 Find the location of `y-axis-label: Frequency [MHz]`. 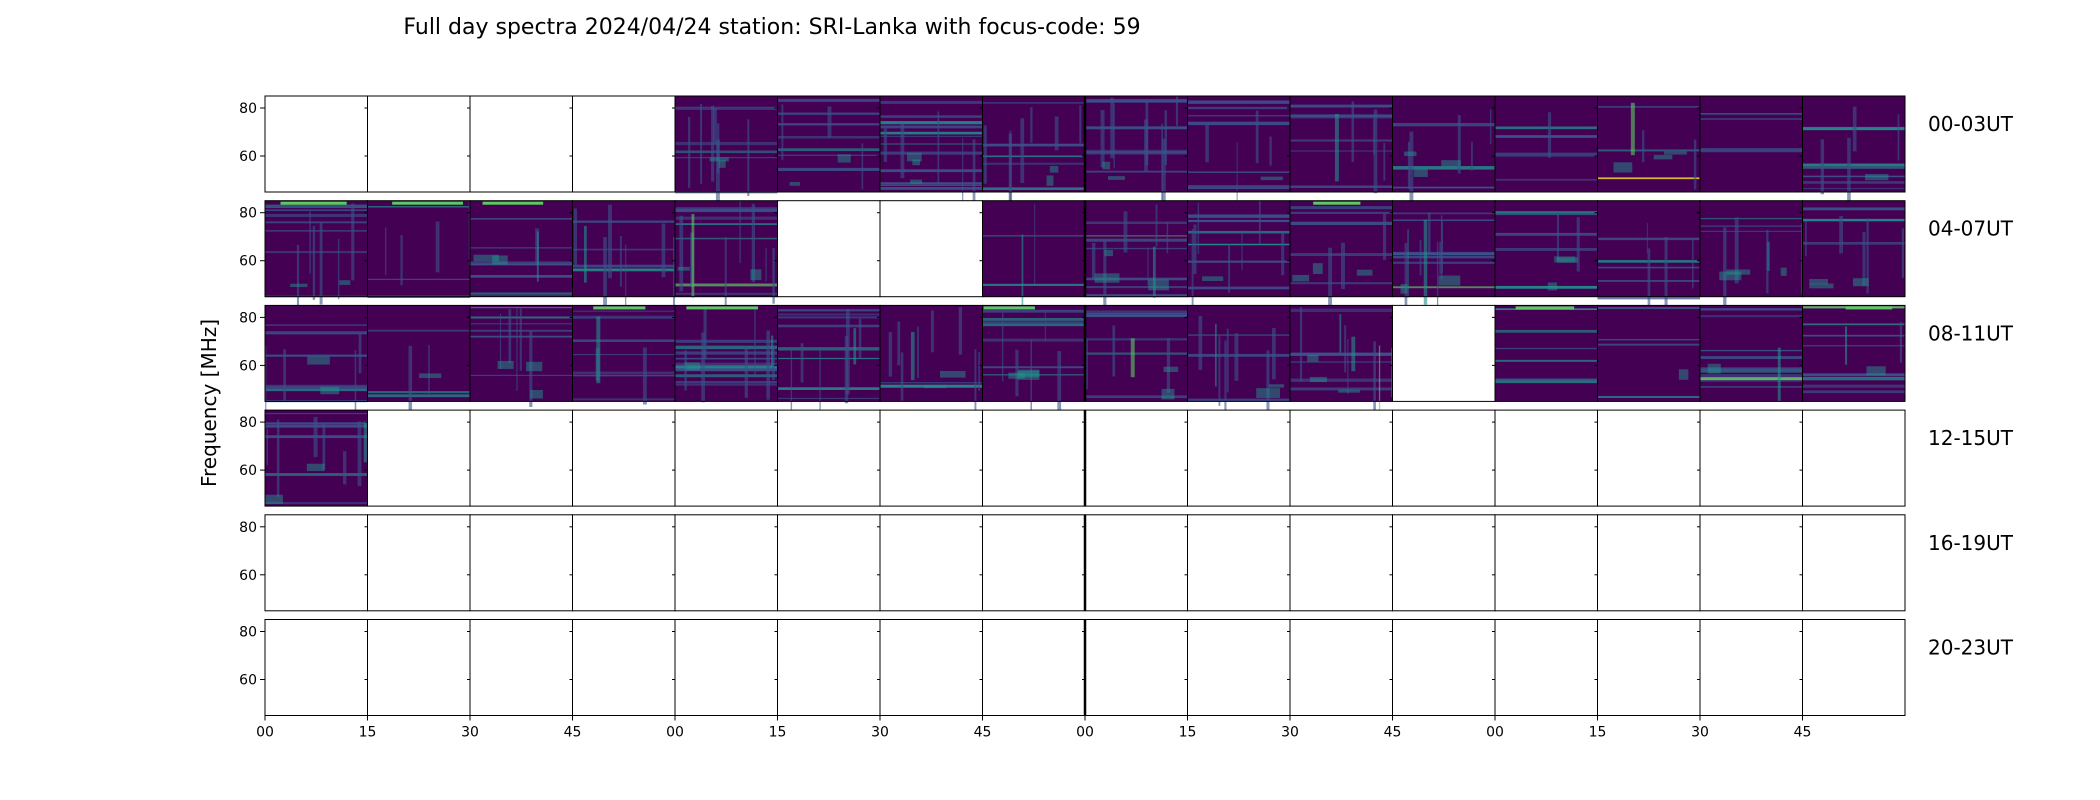

y-axis-label: Frequency [MHz] is located at coordinates (209, 403).